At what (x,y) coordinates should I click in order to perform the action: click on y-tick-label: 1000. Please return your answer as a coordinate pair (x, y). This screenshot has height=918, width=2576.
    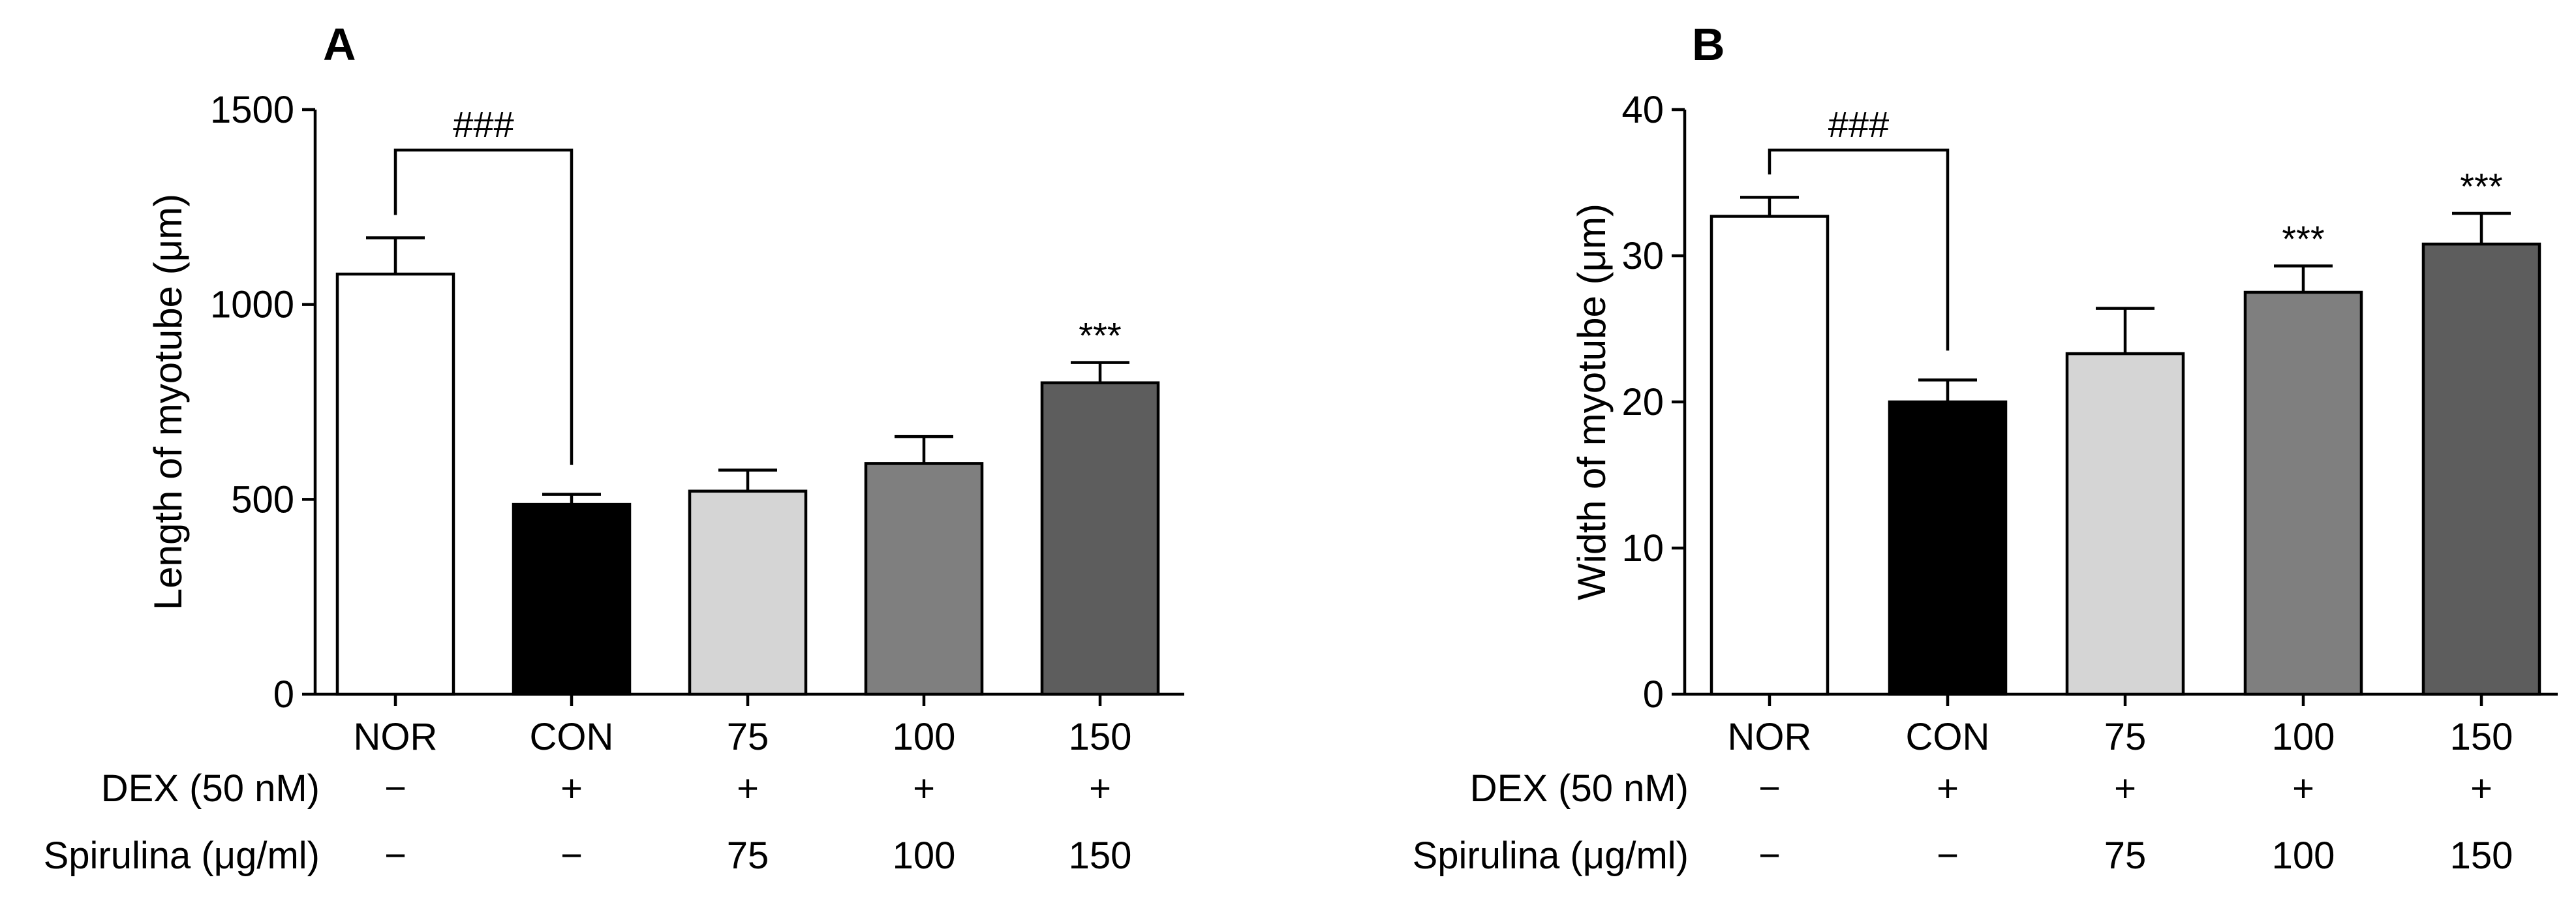
    Looking at the image, I should click on (252, 305).